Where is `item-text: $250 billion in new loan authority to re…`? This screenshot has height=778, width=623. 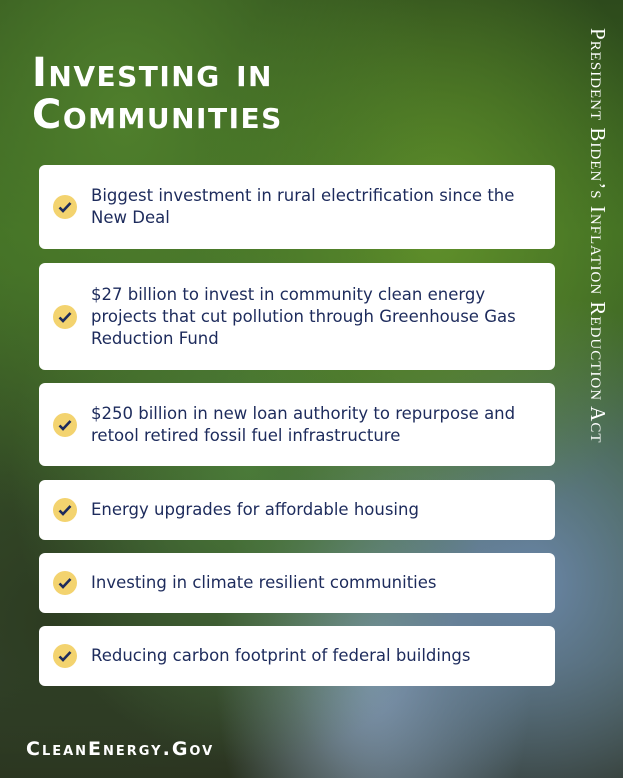
item-text: $250 billion in new loan authority to re… is located at coordinates (303, 424).